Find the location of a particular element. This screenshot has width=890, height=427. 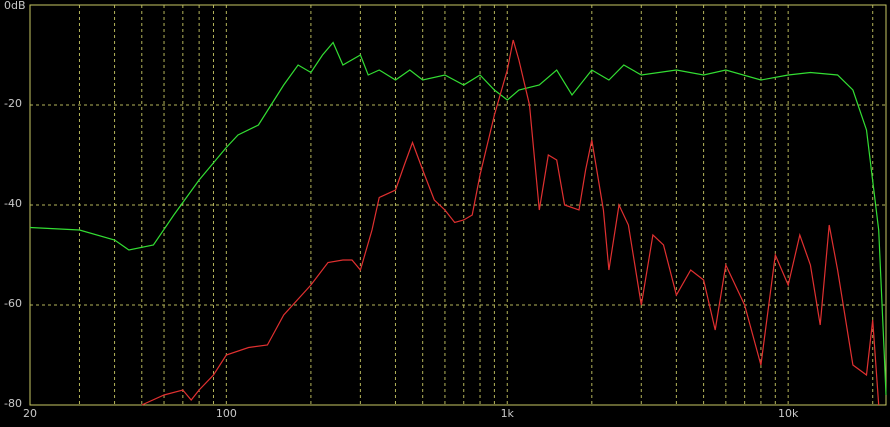

y-tick-label: -60 is located at coordinates (13, 303).